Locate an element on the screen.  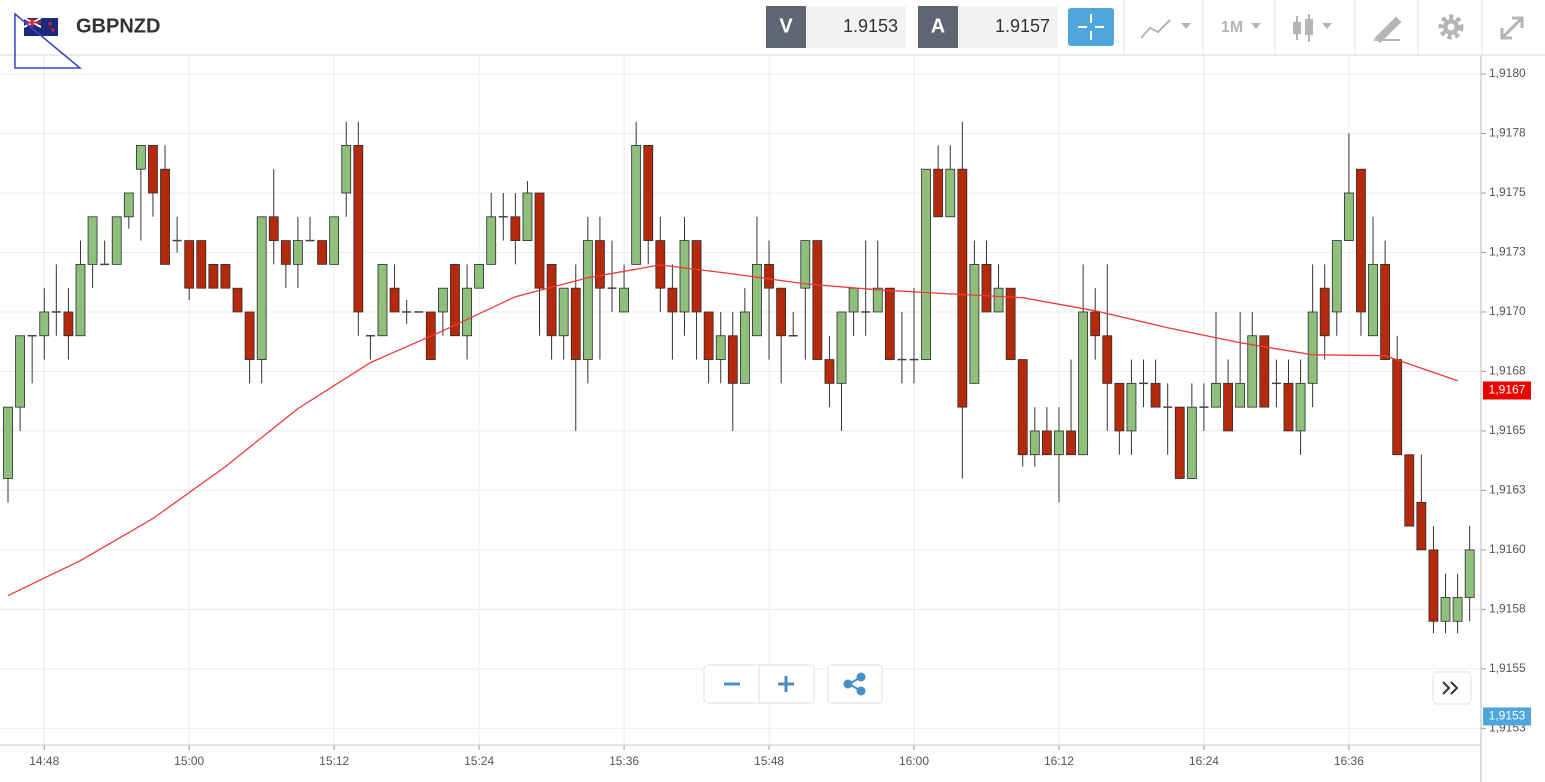
price-marker is located at coordinates (1507, 716).